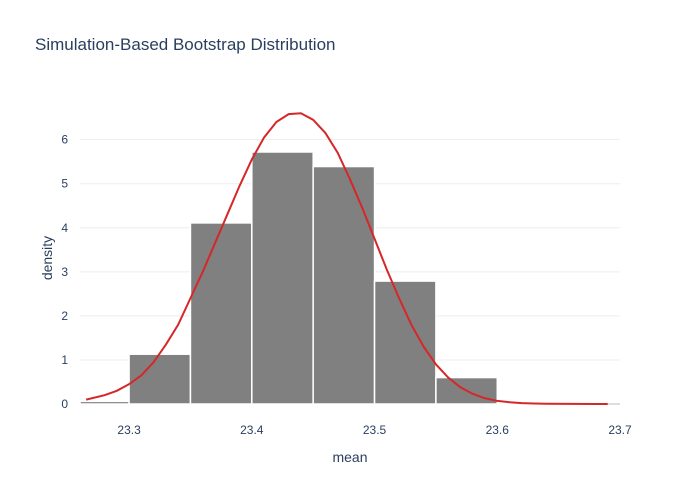  Describe the element at coordinates (620, 430) in the screenshot. I see `x-tick-label: 23.7` at that location.